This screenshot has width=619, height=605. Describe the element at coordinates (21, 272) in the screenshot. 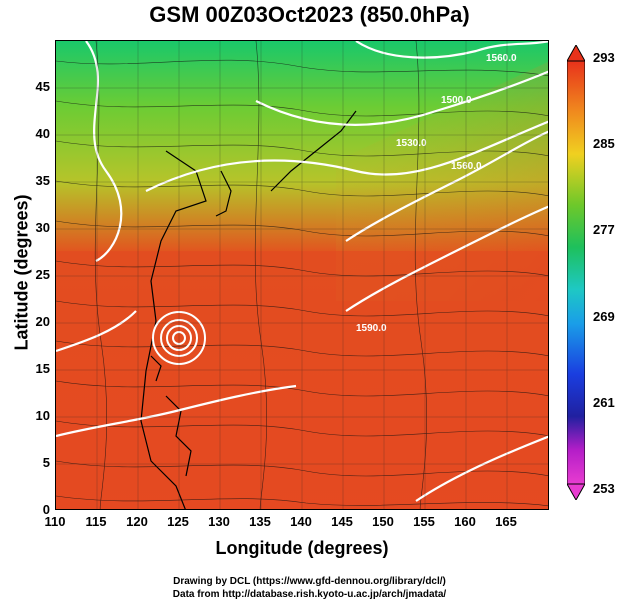

I see `y-axis-label: Latitude (degrees)` at that location.